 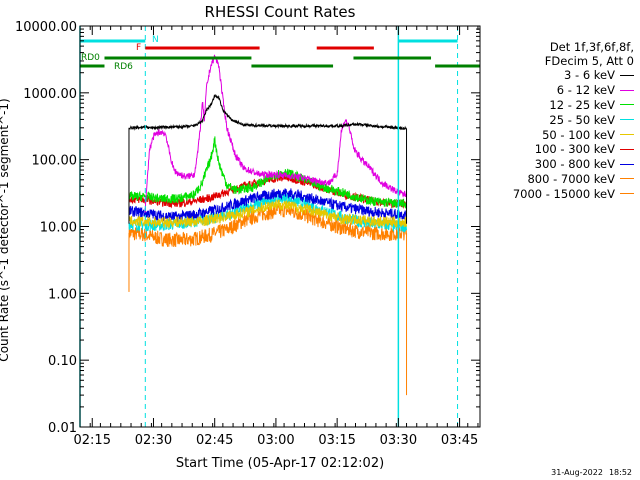 What do you see at coordinates (336, 440) in the screenshot?
I see `x-tick-label-4: 03:15` at bounding box center [336, 440].